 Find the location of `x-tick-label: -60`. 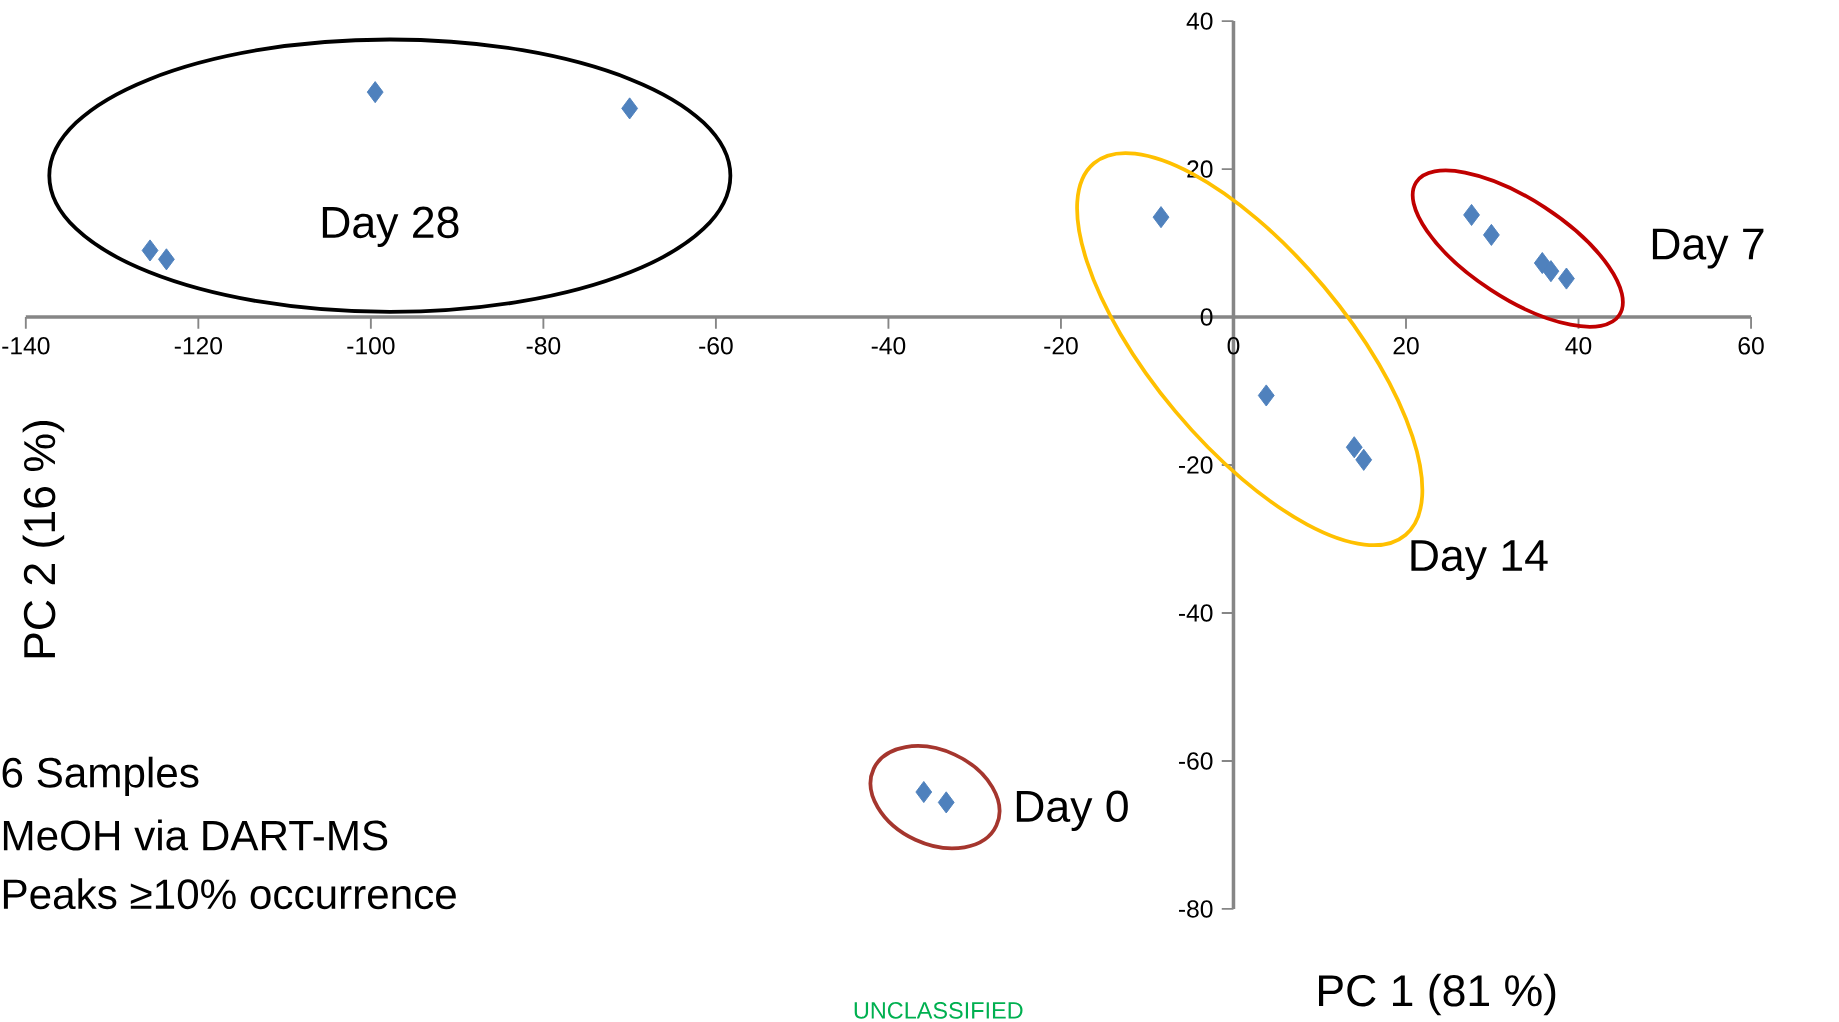

x-tick-label: -60 is located at coordinates (716, 346).